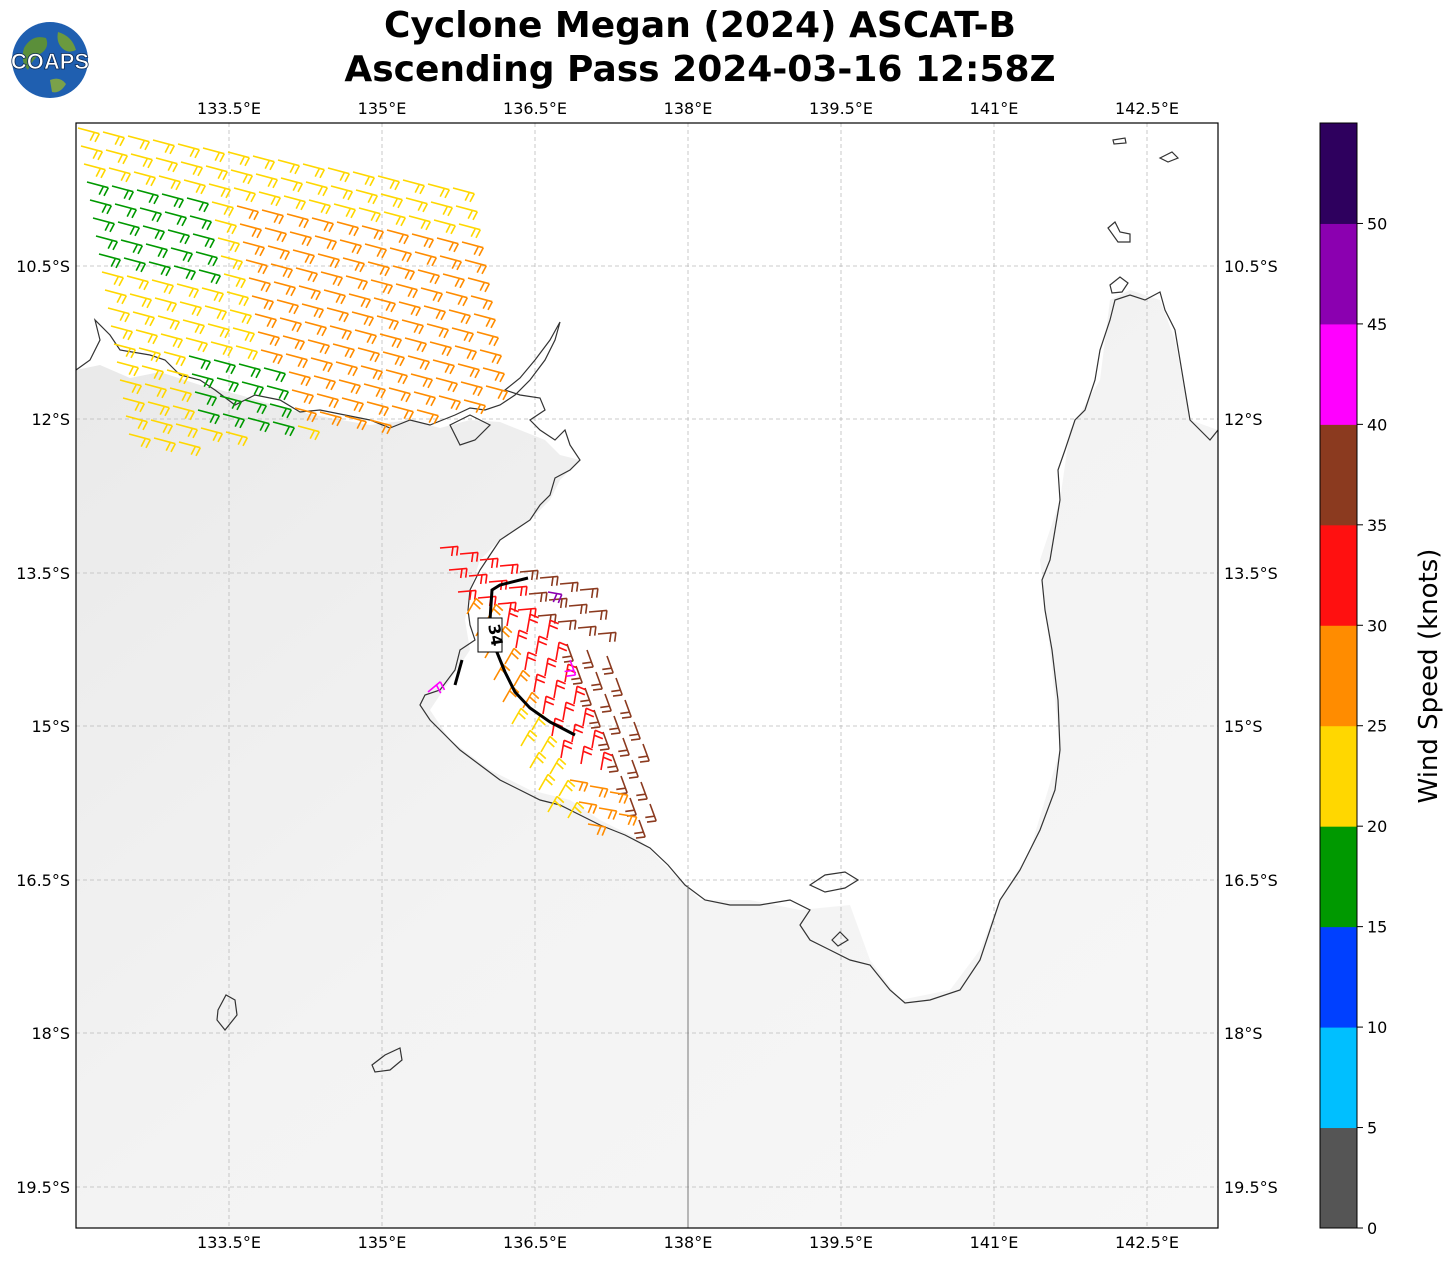  Describe the element at coordinates (492, 635) in the screenshot. I see `wind-radius-label: 34` at that location.